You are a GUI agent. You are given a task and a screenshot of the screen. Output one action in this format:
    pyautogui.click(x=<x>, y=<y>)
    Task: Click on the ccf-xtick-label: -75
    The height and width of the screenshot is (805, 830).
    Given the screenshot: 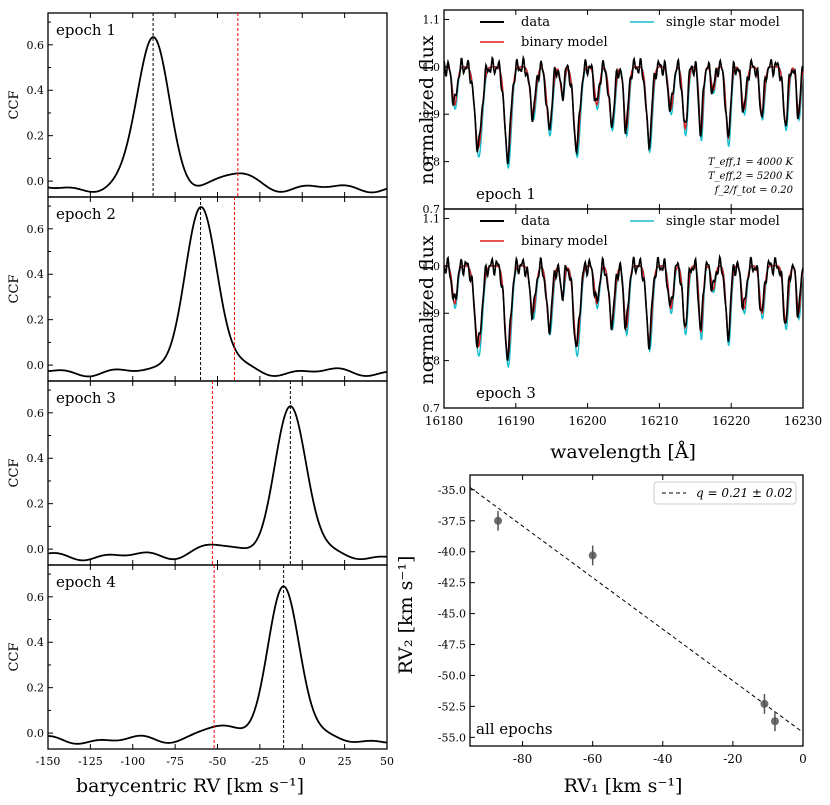 What is the action you would take?
    pyautogui.click(x=175, y=761)
    